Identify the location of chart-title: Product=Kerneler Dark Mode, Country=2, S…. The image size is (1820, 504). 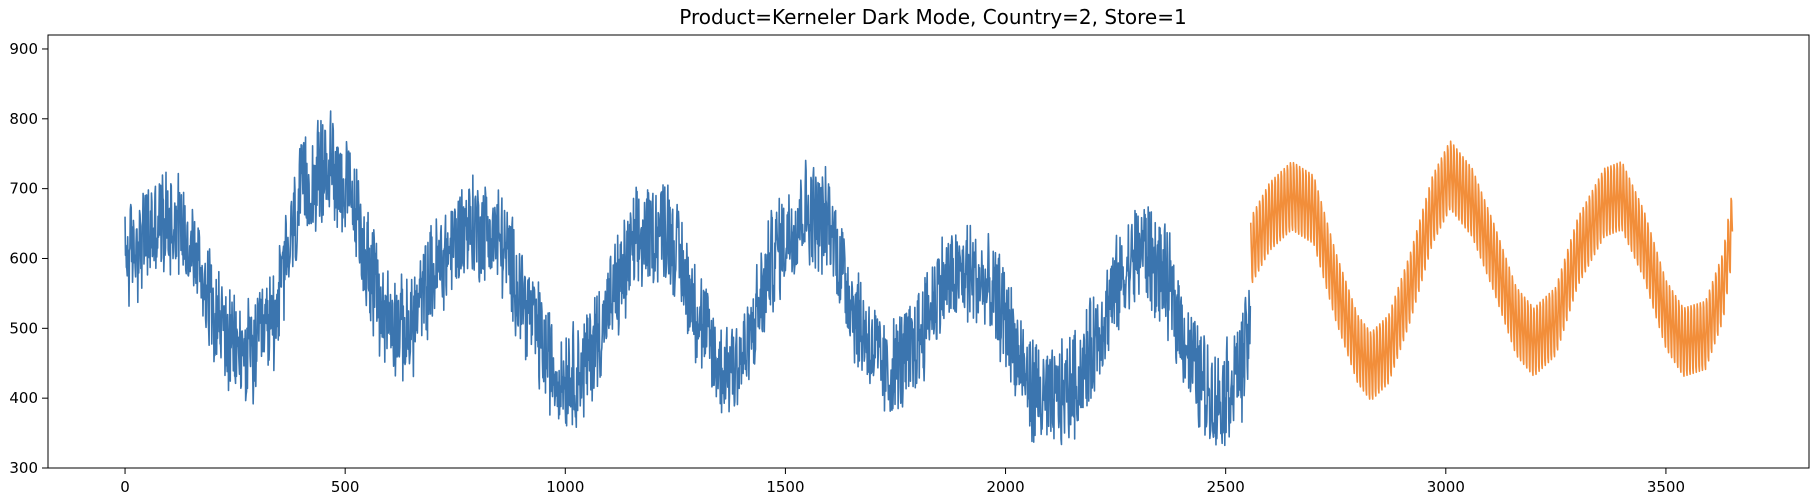
(932, 17).